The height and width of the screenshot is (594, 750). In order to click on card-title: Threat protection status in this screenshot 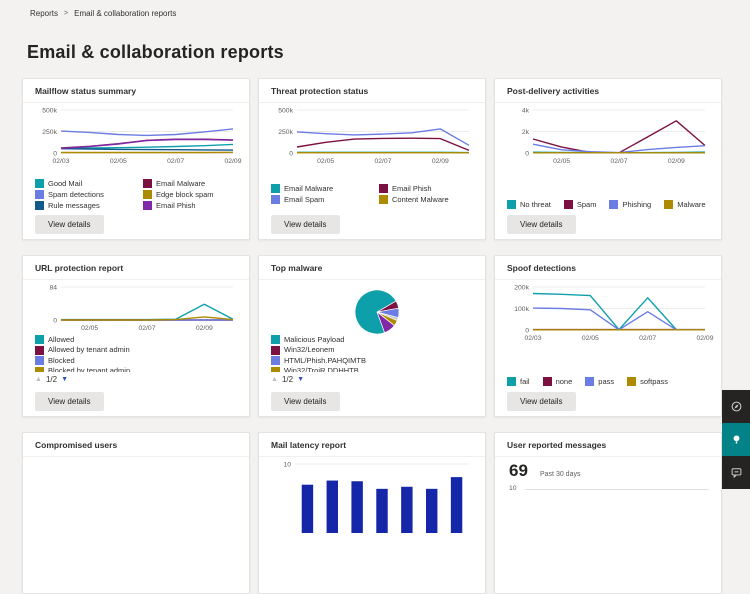, I will do `click(372, 91)`.